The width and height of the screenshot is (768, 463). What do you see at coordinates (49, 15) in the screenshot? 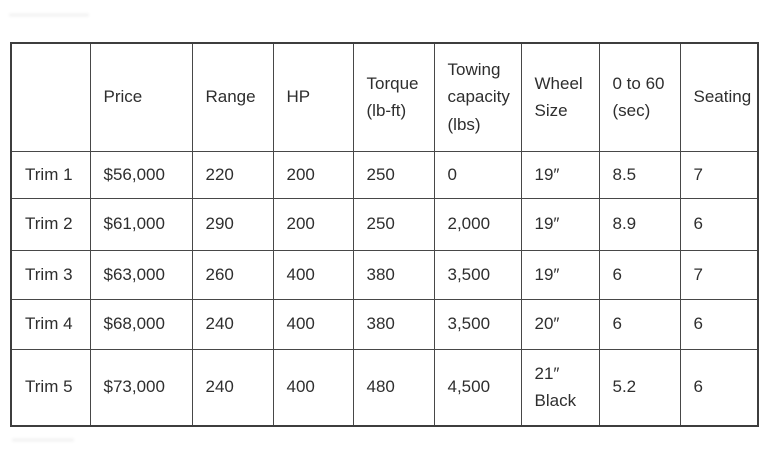
I see `artifact-smudge-top` at bounding box center [49, 15].